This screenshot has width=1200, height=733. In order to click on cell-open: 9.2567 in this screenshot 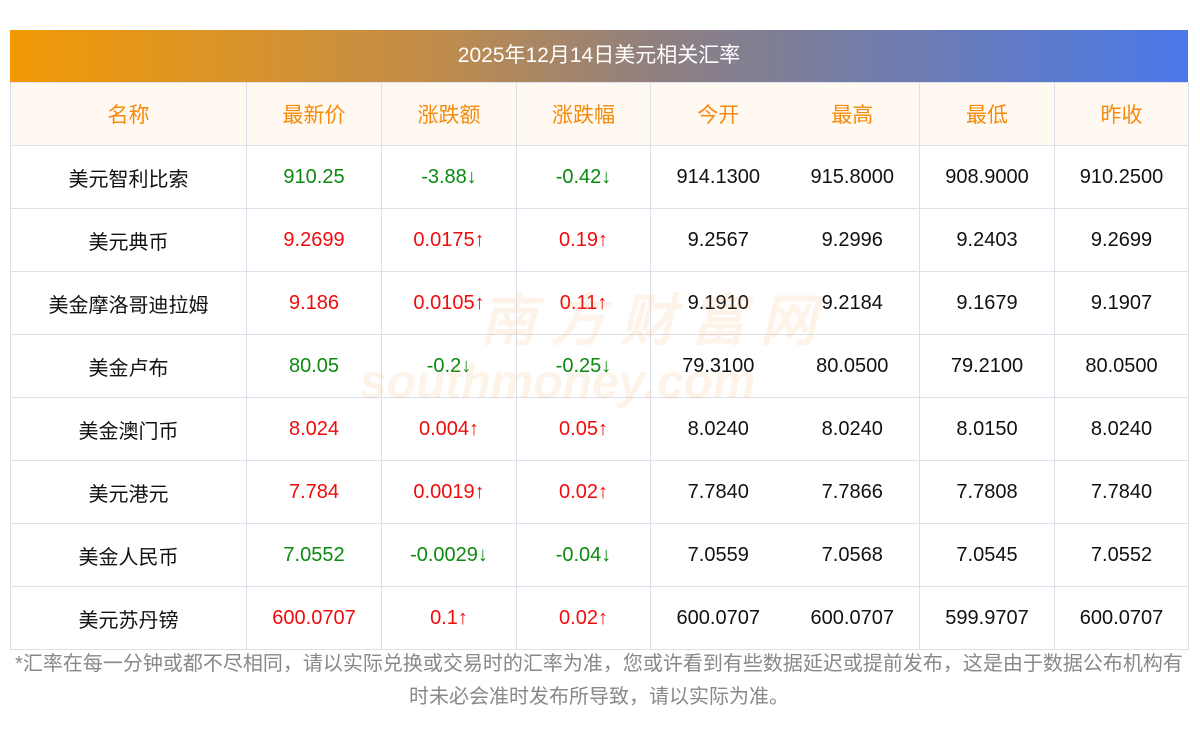, I will do `click(718, 240)`.